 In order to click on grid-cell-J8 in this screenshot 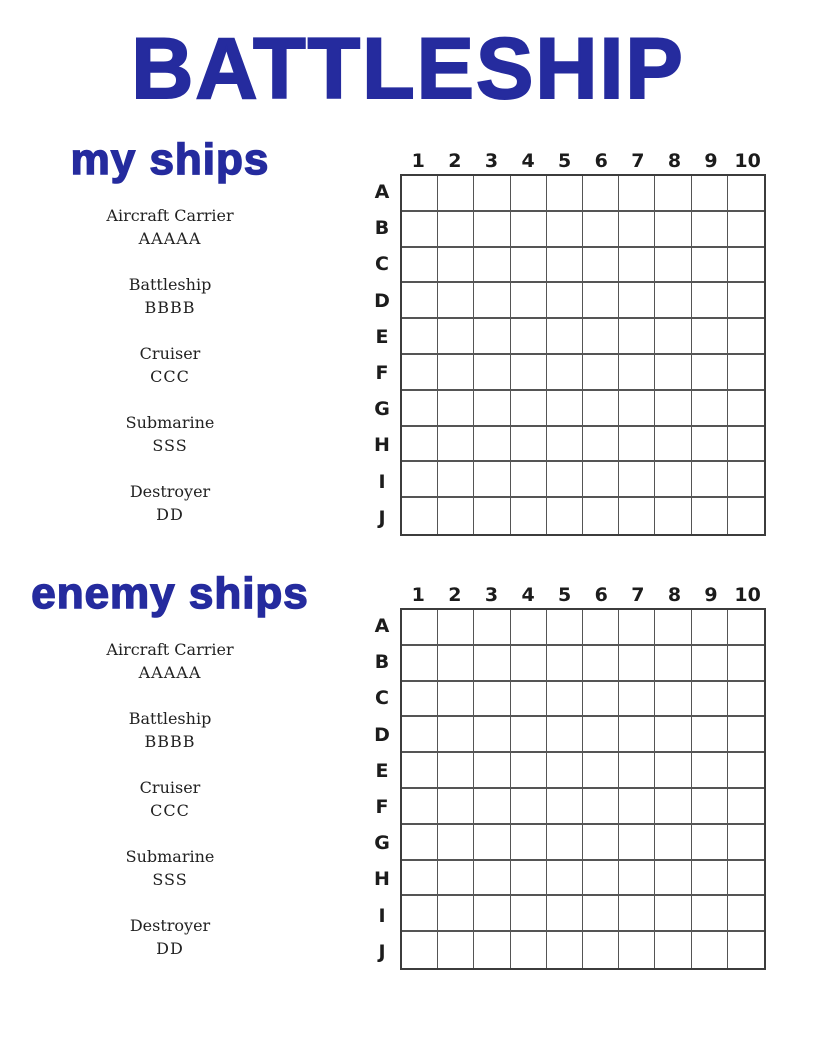, I will do `click(673, 516)`.